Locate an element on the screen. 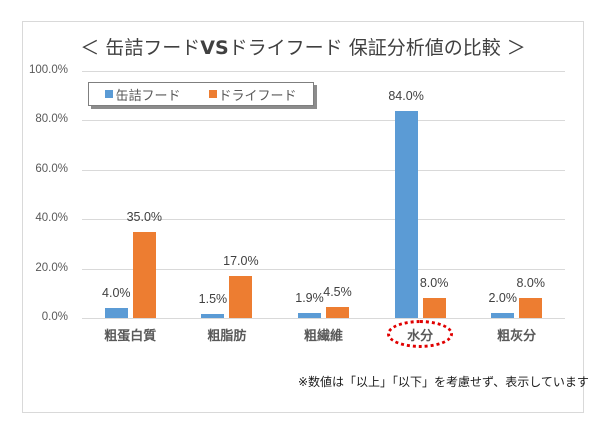  title-right: ドライフード 保証分析値の比較 ＞ is located at coordinates (377, 48).